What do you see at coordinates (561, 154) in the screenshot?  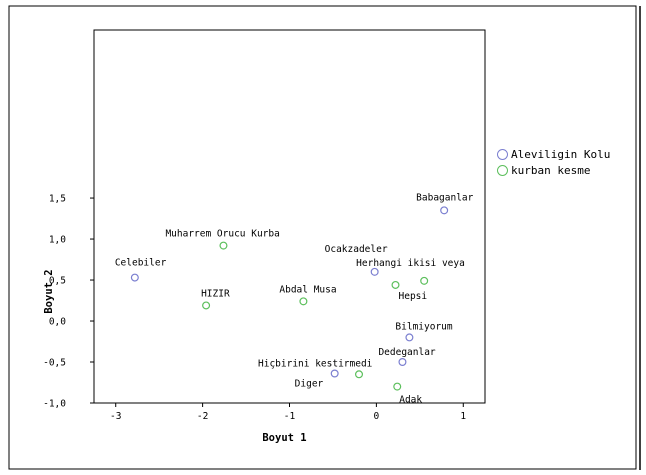 I see `legend-label-series-1: Aleviligin Kolu` at bounding box center [561, 154].